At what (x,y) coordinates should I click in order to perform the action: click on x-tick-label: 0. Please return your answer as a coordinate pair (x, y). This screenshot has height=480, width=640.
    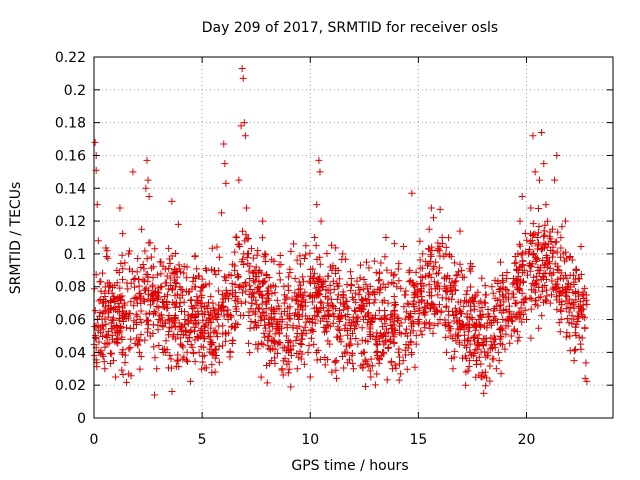
    Looking at the image, I should click on (94, 440).